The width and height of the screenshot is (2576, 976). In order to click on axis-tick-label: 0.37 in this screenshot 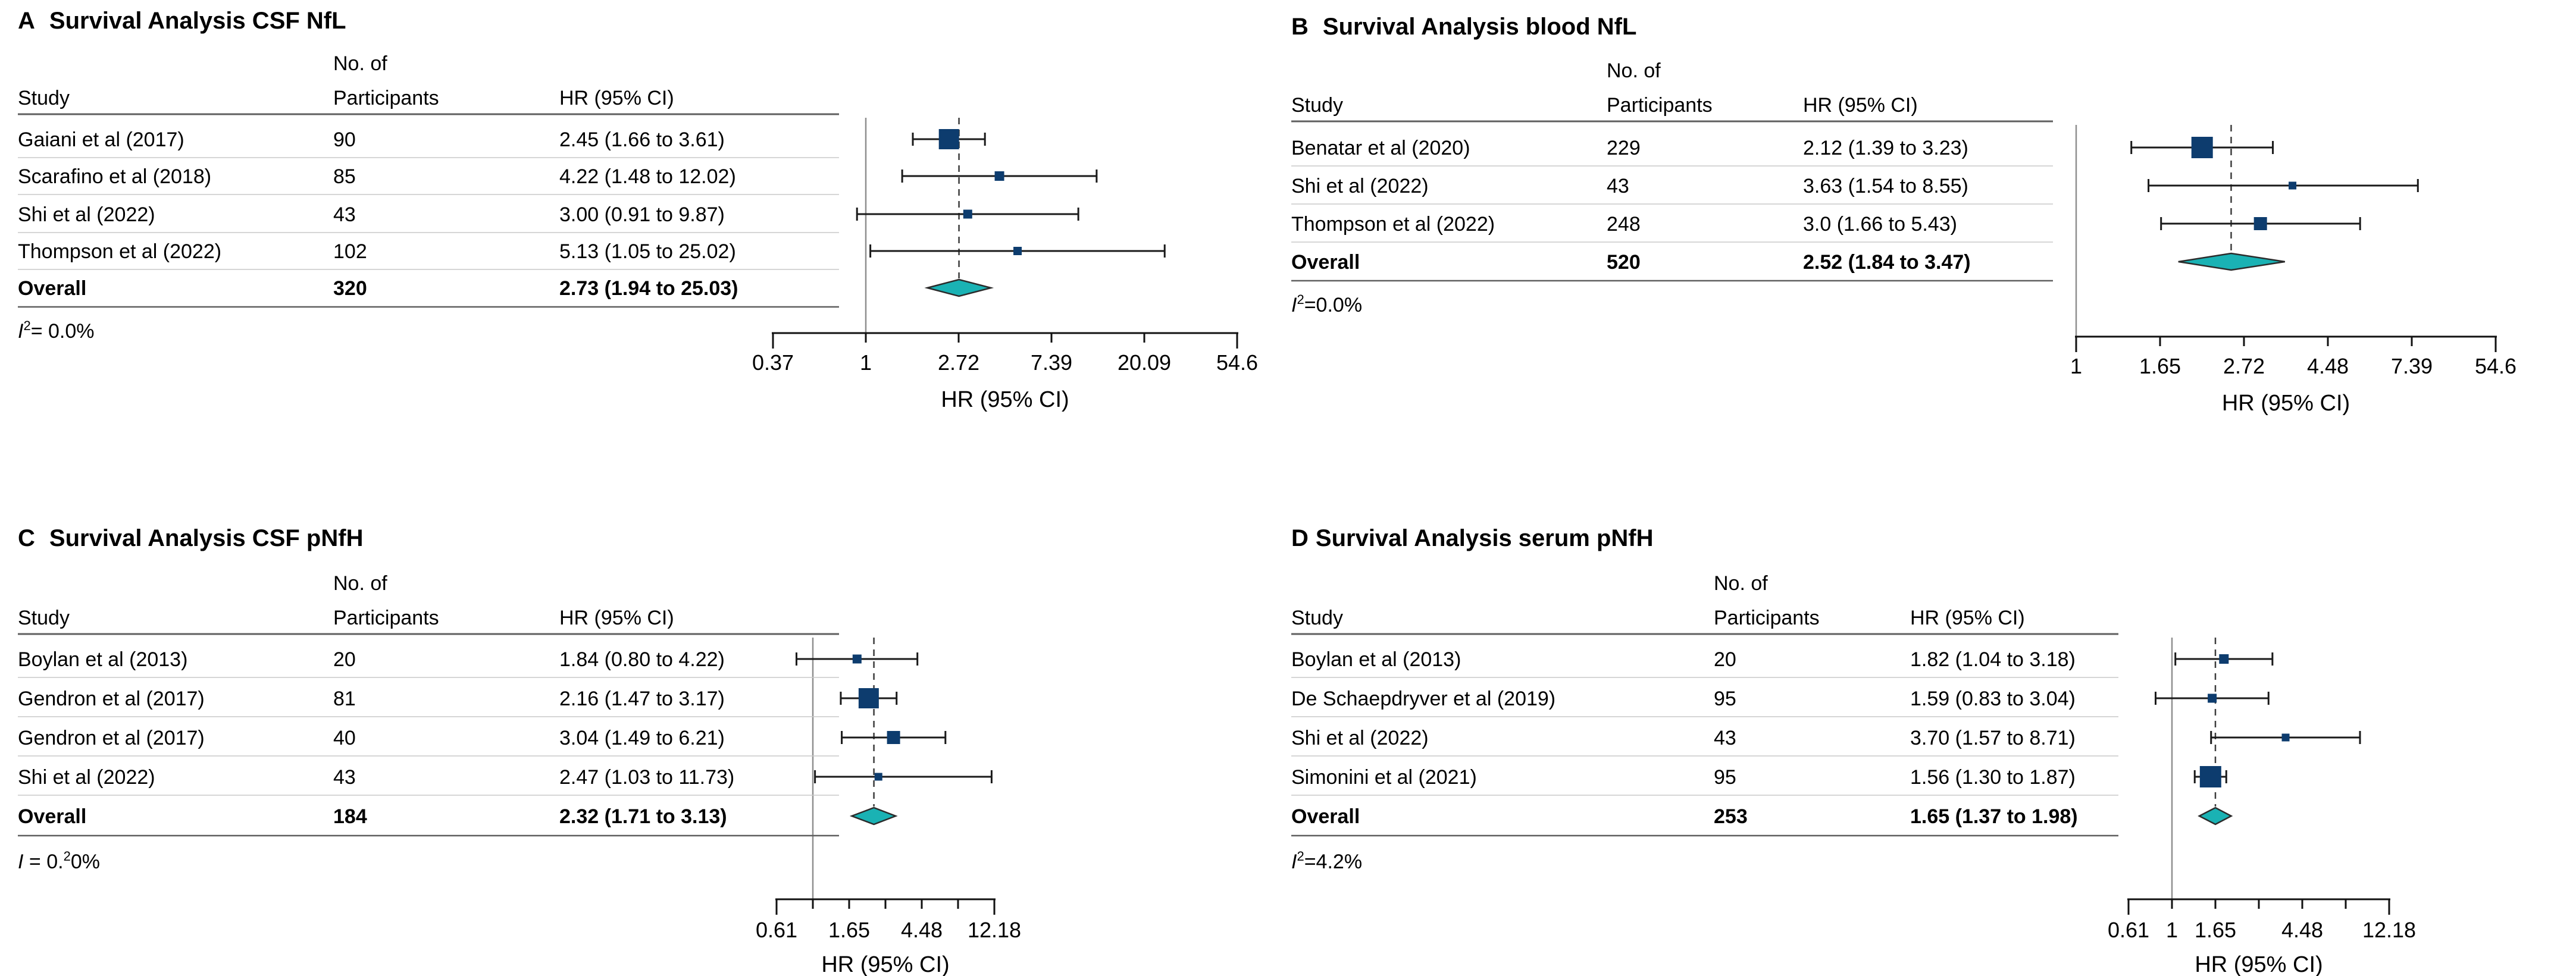, I will do `click(773, 363)`.